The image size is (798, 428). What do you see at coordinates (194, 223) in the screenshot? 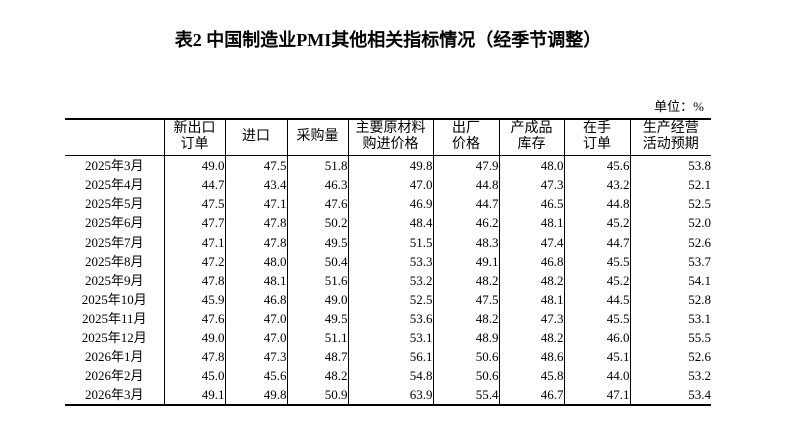
I see `value-cell: 47.7` at bounding box center [194, 223].